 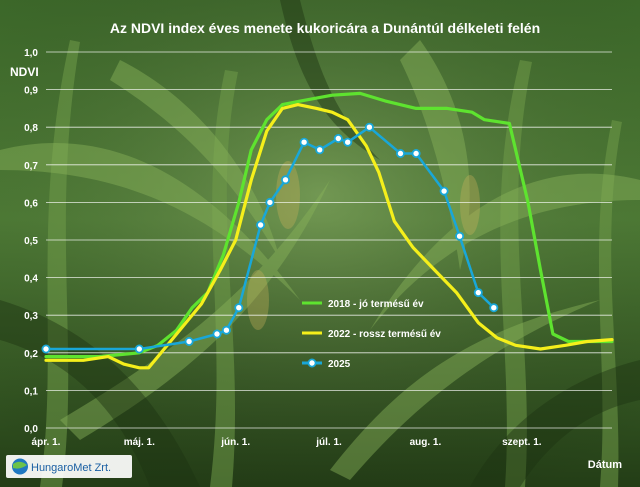 What do you see at coordinates (31, 429) in the screenshot?
I see `y-tick-label: 0,0` at bounding box center [31, 429].